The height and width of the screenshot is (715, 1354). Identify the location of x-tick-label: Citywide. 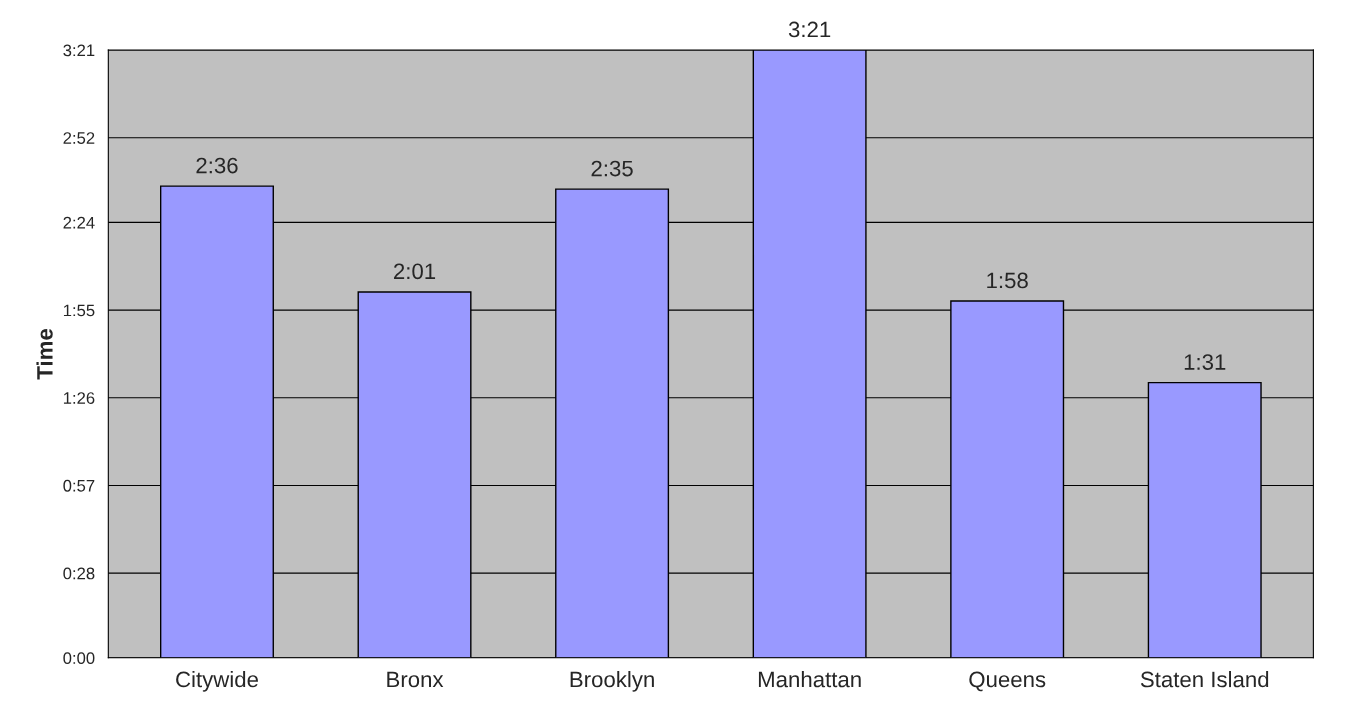
(217, 681).